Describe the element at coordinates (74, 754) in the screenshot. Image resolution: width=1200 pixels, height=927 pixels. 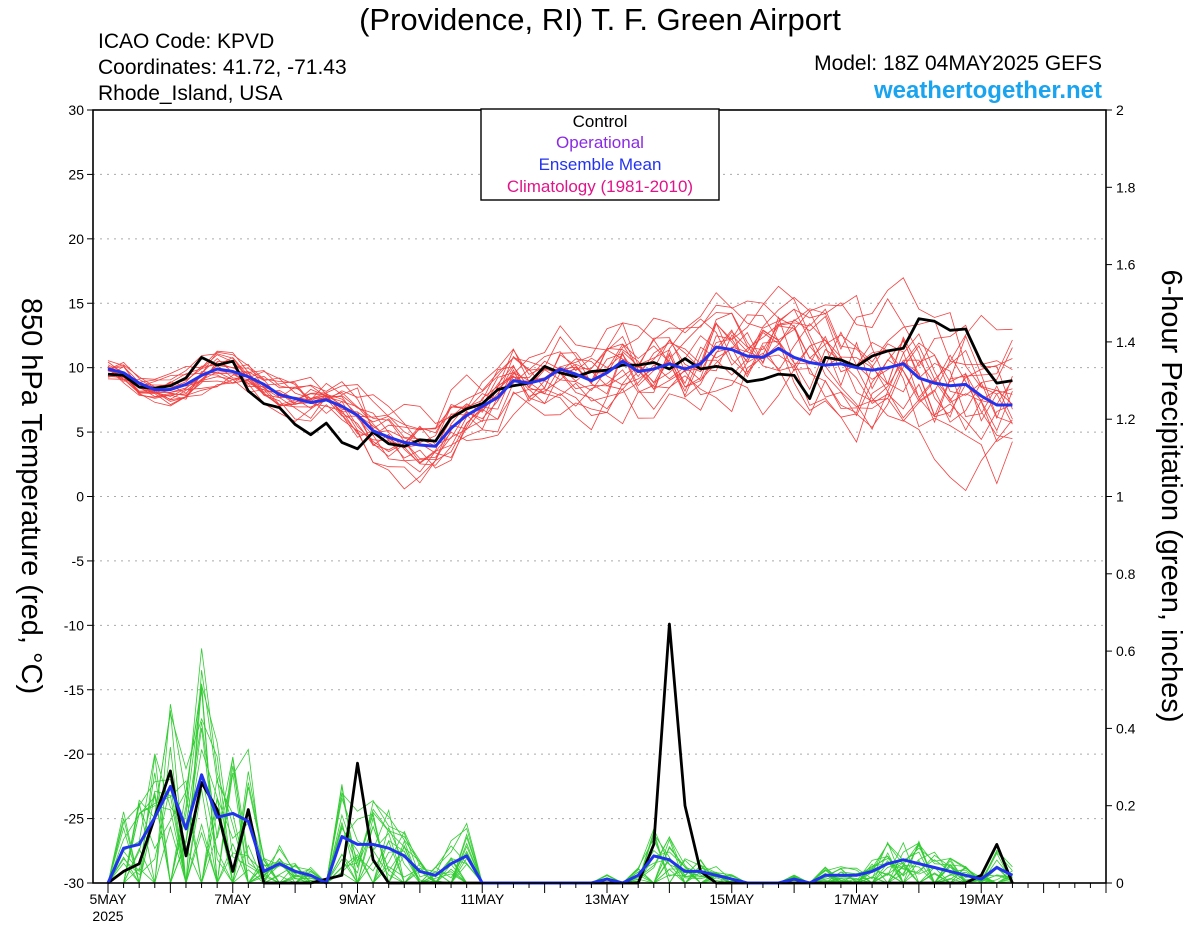
I see `left-tick-label: -20` at that location.